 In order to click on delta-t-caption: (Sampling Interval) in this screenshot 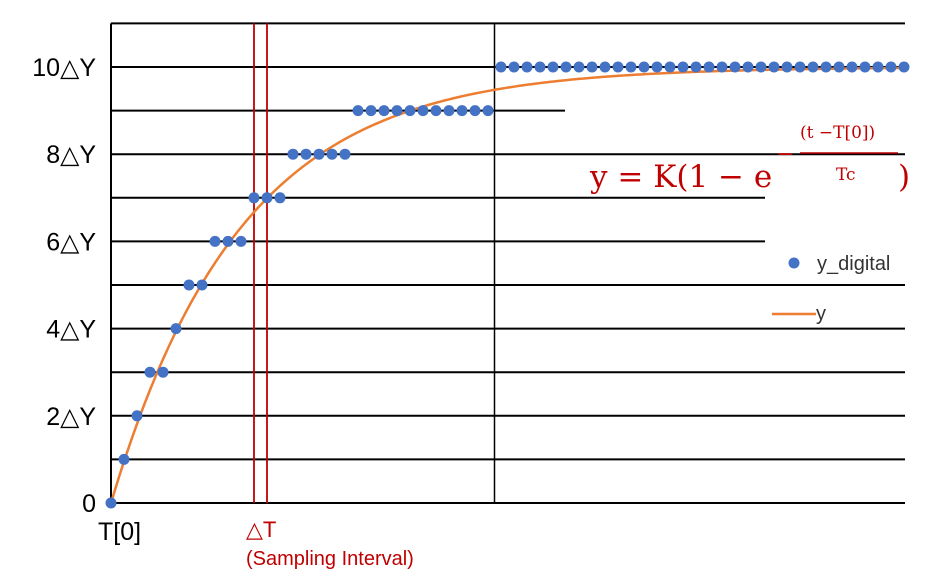, I will do `click(330, 559)`.